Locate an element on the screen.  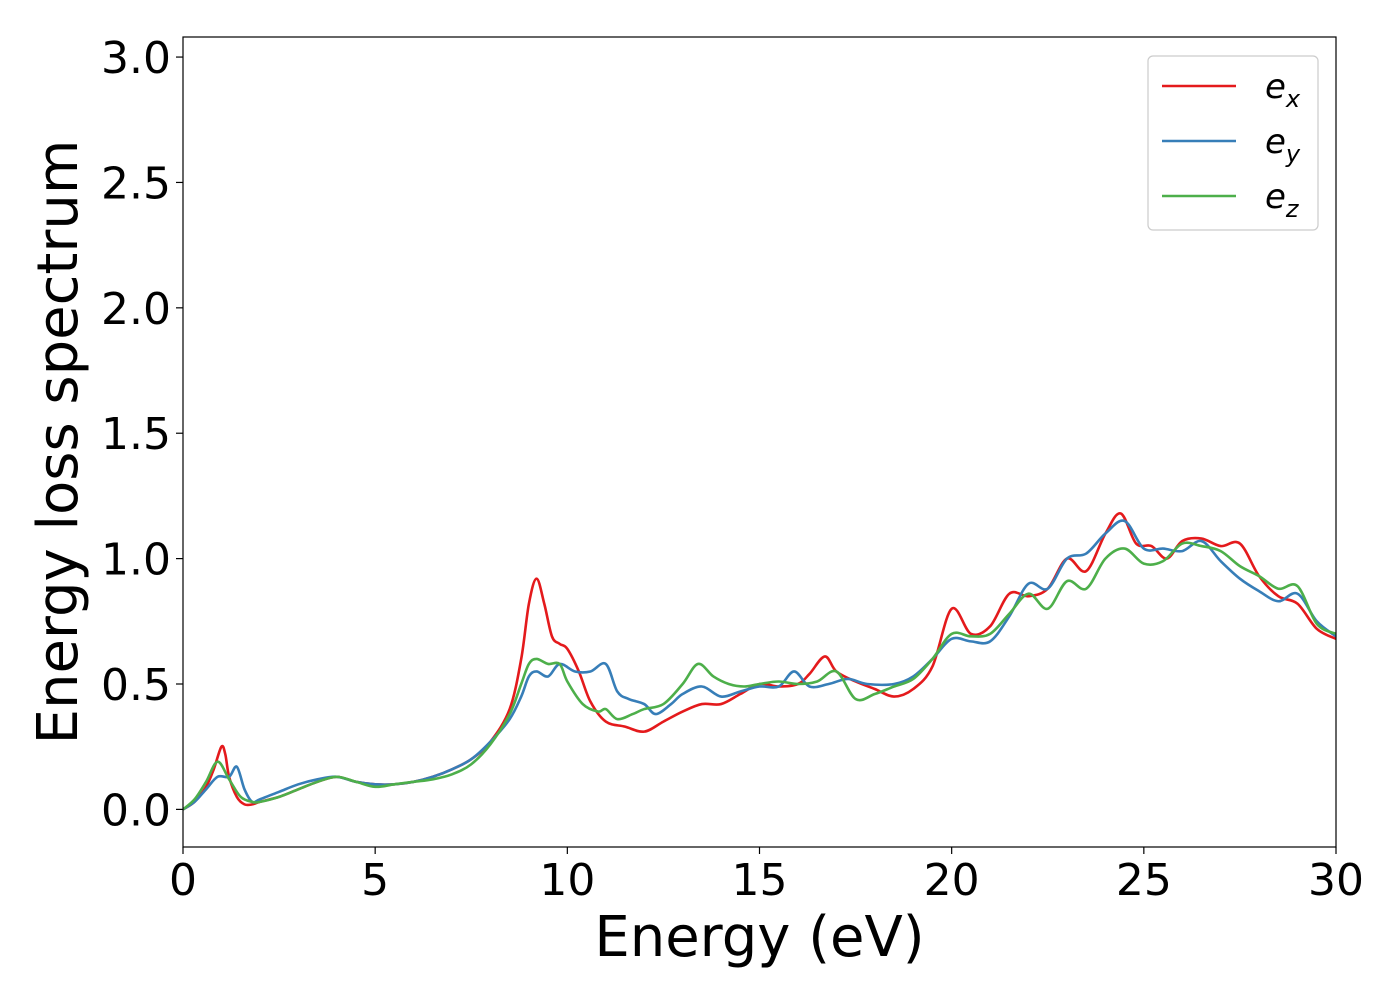
legend-label-subscript: z is located at coordinates (1292, 209).